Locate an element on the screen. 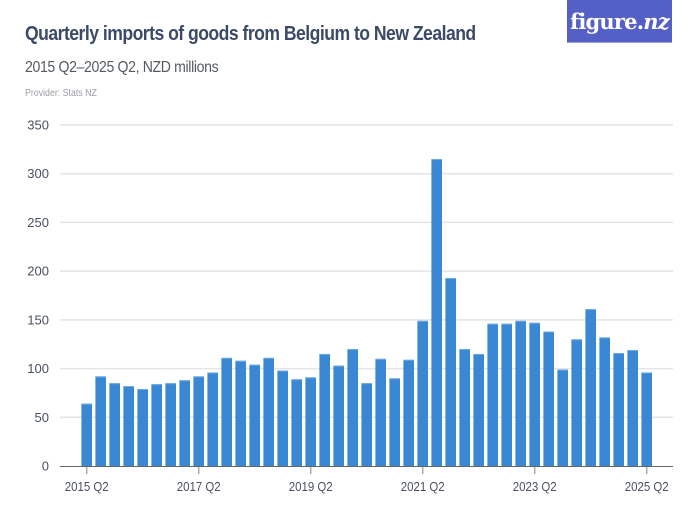 The width and height of the screenshot is (700, 525). bar: 2020 Q2: 85 is located at coordinates (366, 424).